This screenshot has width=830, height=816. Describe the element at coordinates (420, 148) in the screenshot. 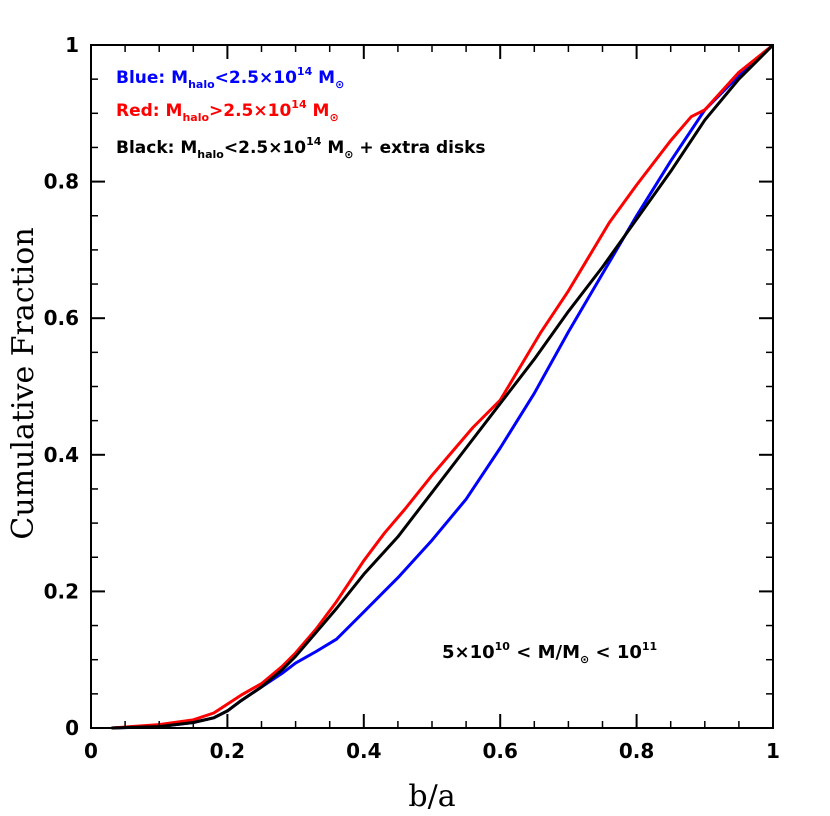

I see `legend-entry-2-part-6: + extra disks` at that location.